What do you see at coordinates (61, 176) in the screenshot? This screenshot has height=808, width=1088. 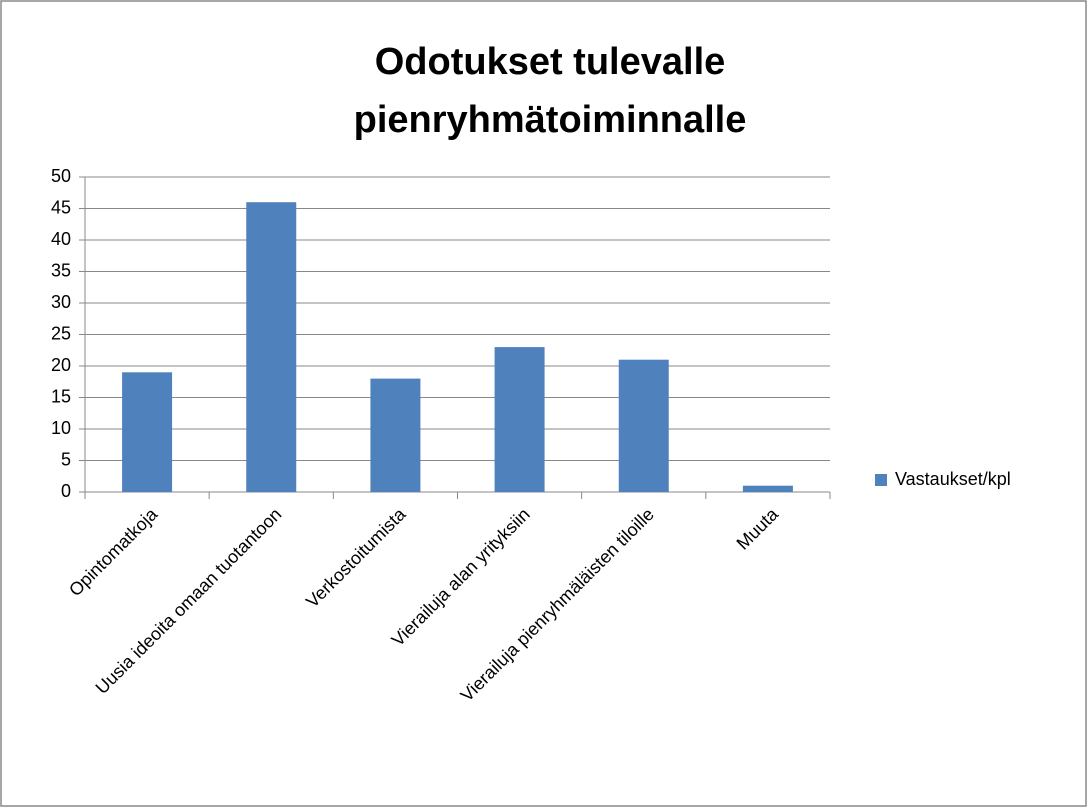 I see `y-tick-label: 50` at bounding box center [61, 176].